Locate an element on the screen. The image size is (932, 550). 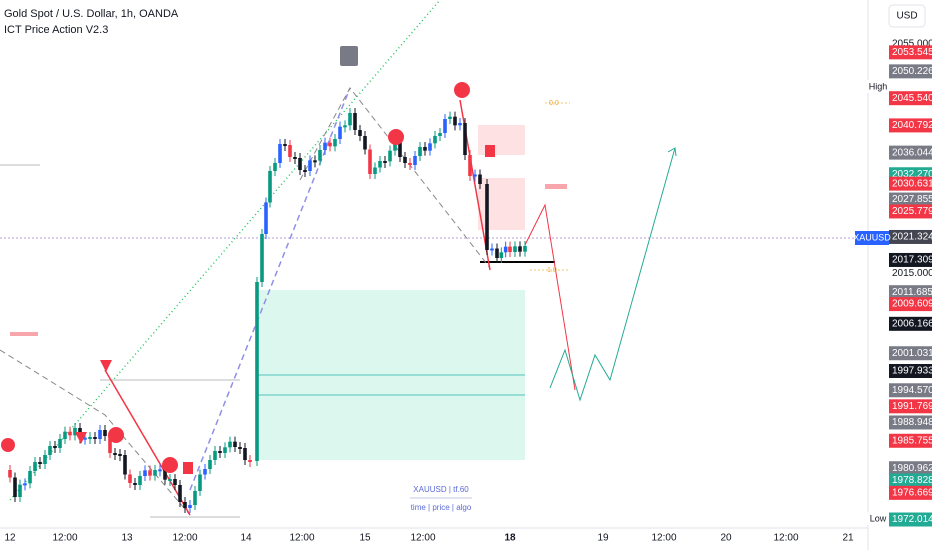
symbol-tag is located at coordinates (872, 238).